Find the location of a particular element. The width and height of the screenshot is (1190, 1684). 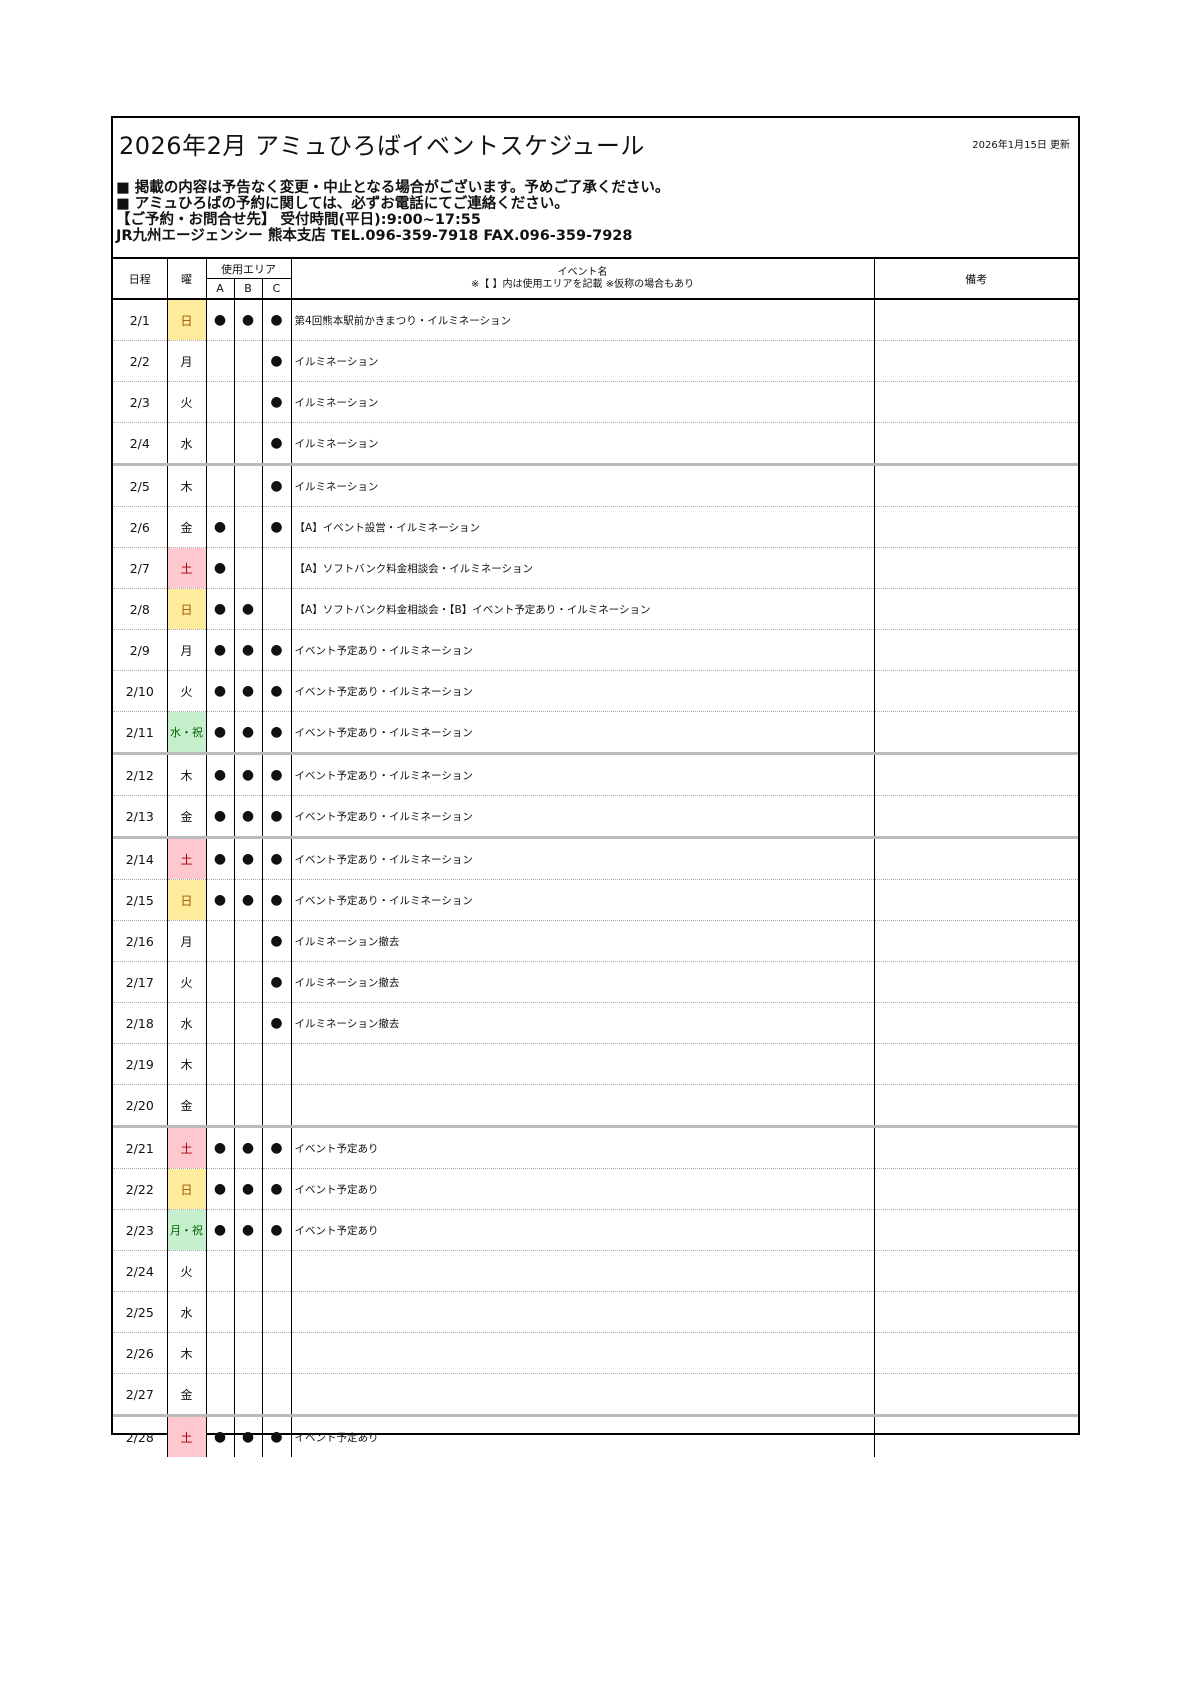

table-row: 2/11 水・祝 ● ● ● イベント予定あり・イルミネーション is located at coordinates (596, 733).